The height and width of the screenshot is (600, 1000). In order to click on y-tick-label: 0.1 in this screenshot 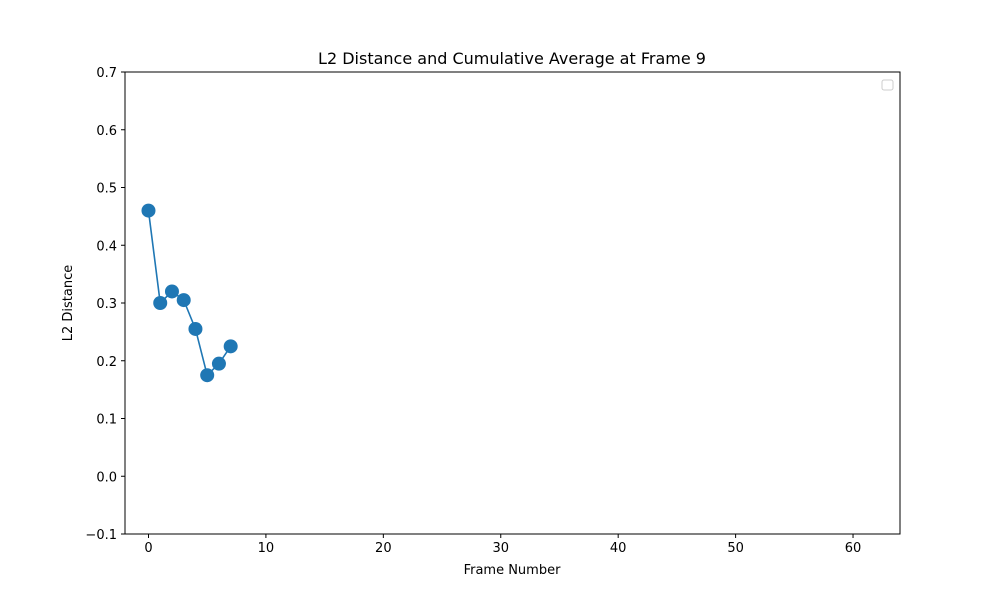, I will do `click(106, 420)`.